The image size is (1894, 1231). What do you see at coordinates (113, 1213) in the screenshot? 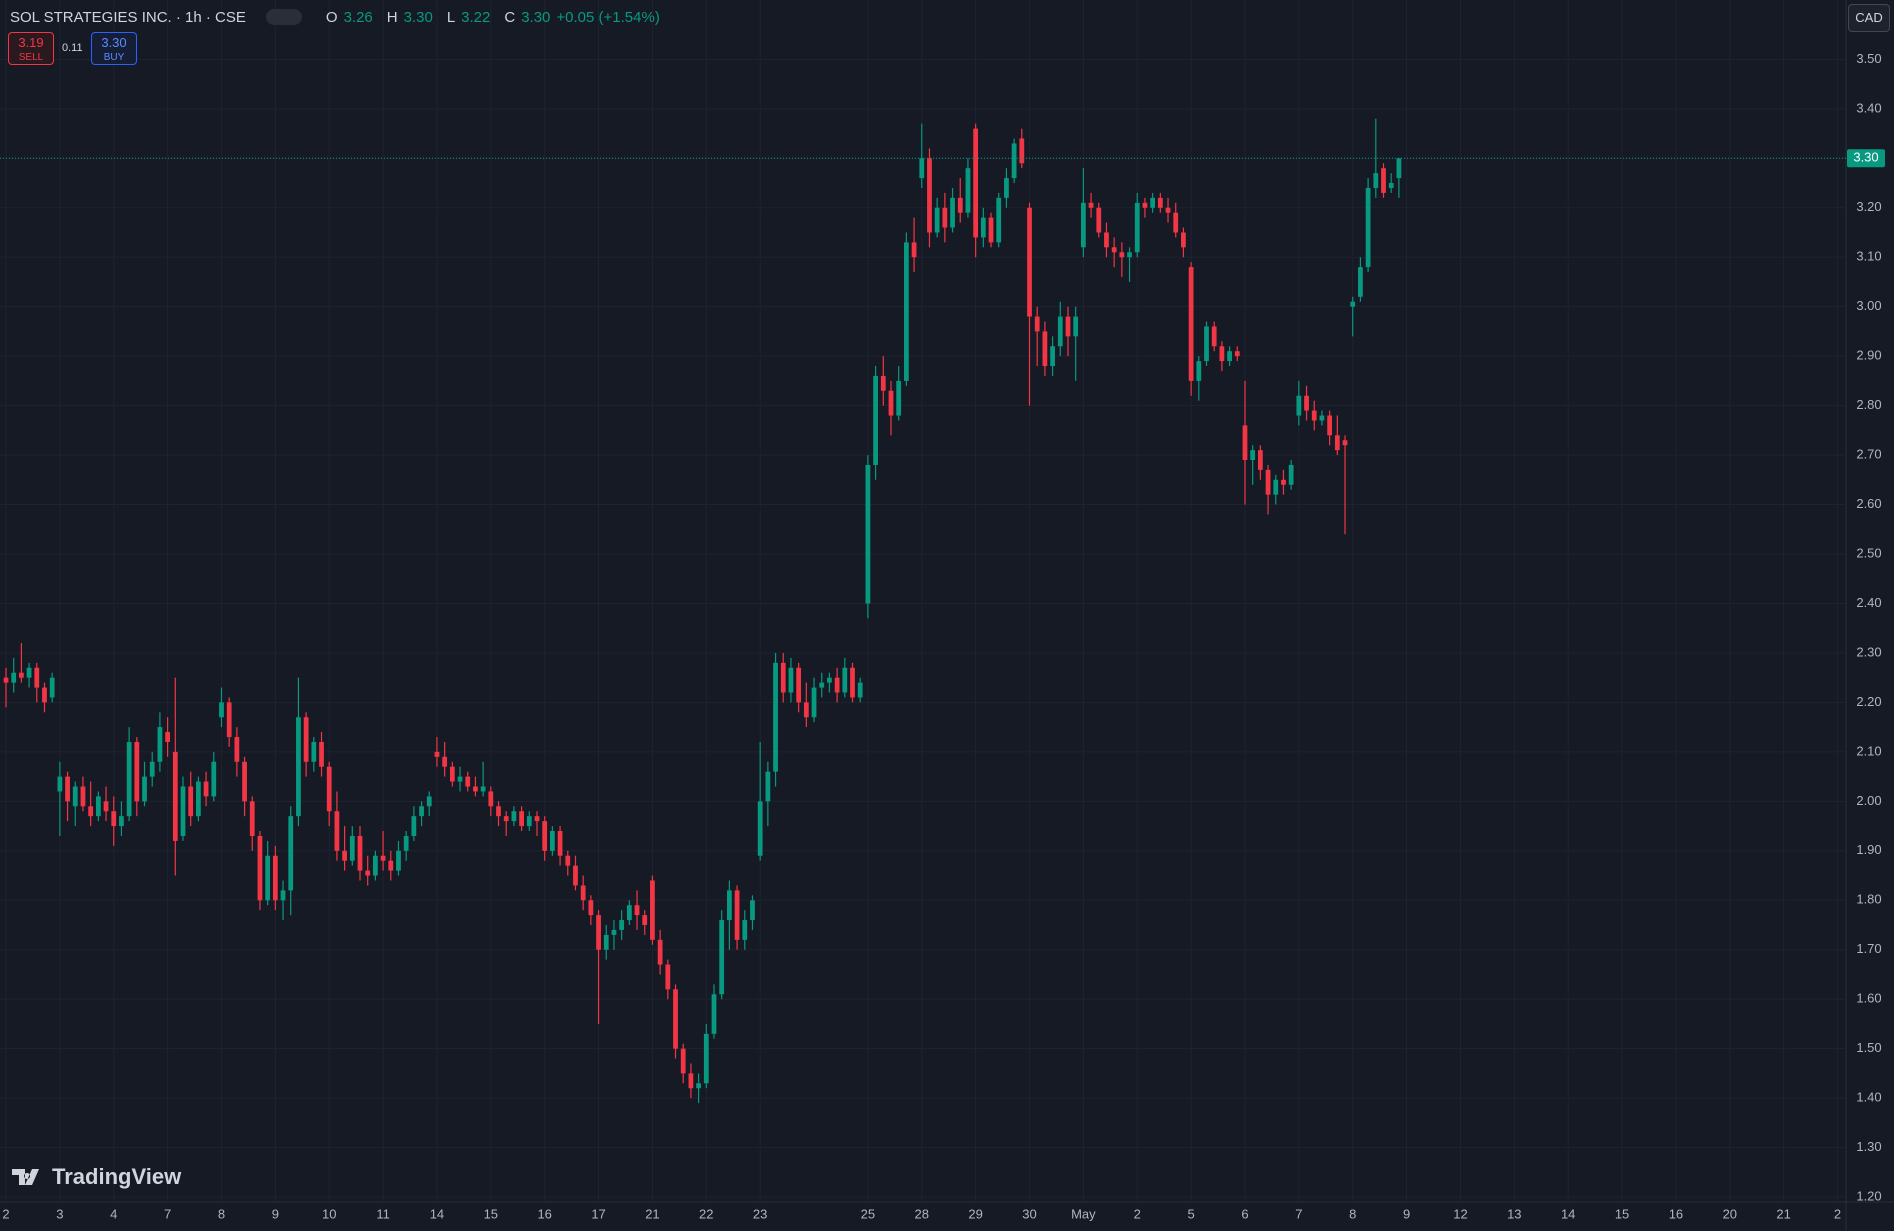
I see `x-tick-label: 4` at bounding box center [113, 1213].